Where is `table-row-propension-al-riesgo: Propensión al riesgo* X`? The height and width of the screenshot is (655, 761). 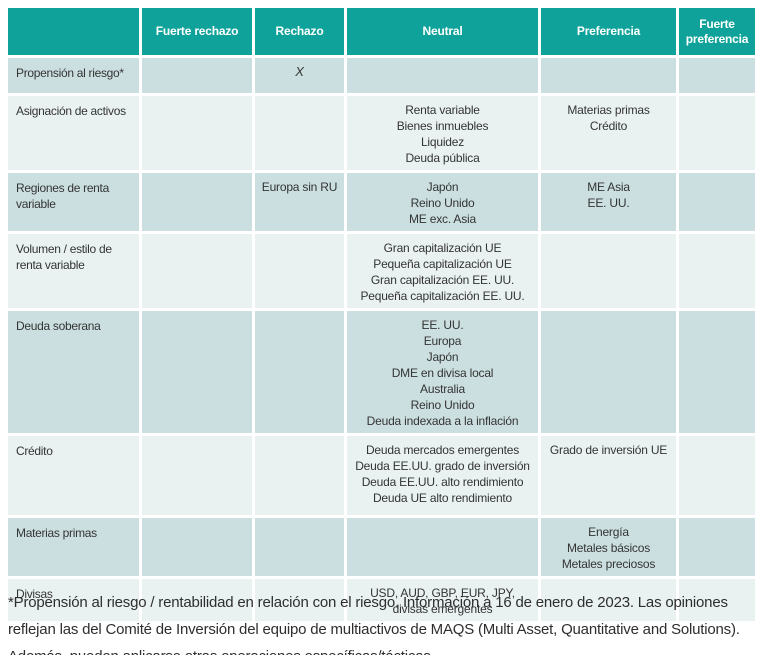 table-row-propension-al-riesgo: Propensión al riesgo* X is located at coordinates (381, 75).